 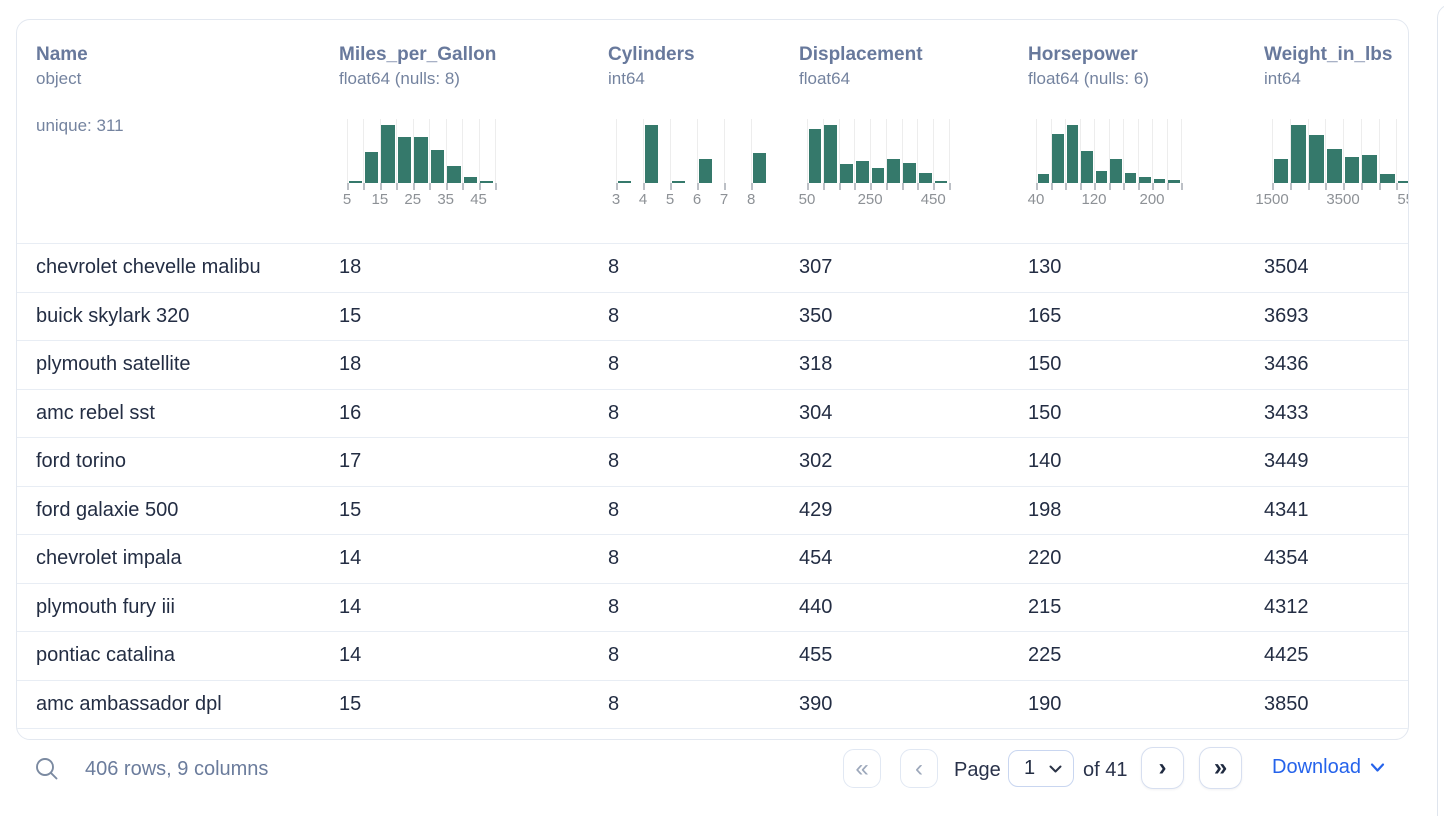 What do you see at coordinates (1045, 315) in the screenshot?
I see `cell-value: 165` at bounding box center [1045, 315].